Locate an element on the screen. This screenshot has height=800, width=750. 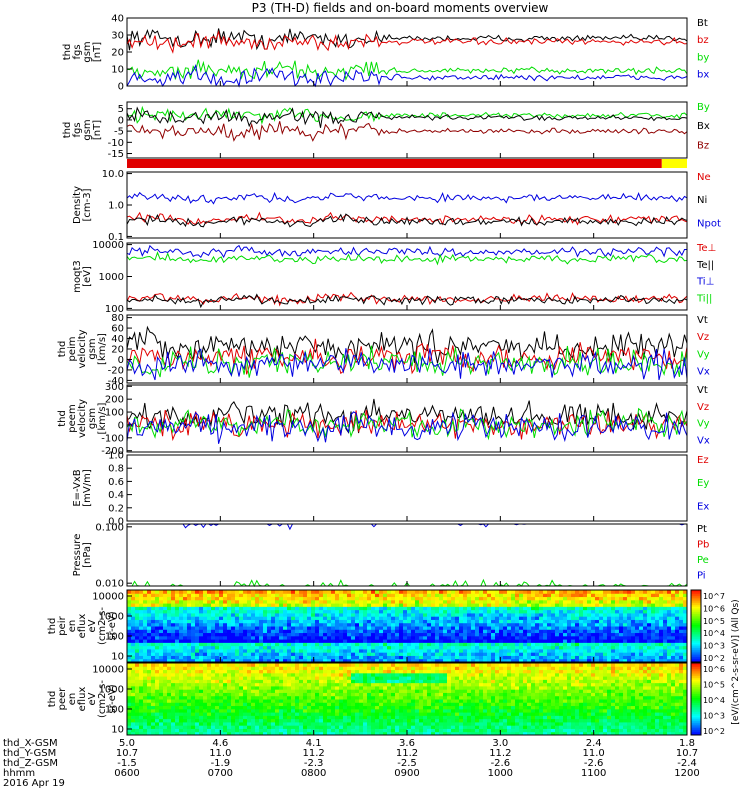
y-tick-label: 300 is located at coordinates (114, 387).